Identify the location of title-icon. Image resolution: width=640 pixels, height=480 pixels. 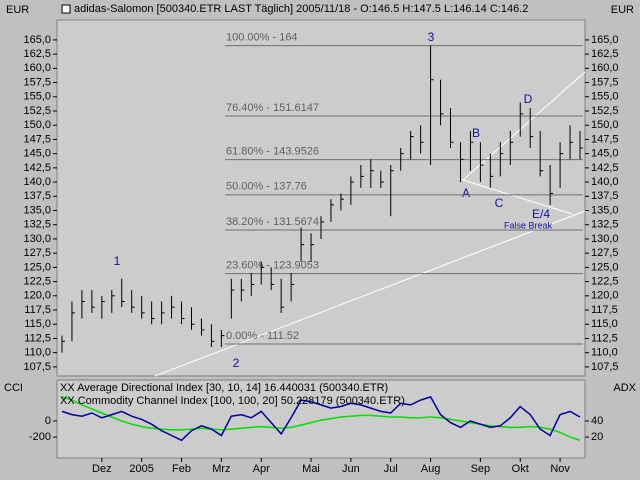
(66, 9).